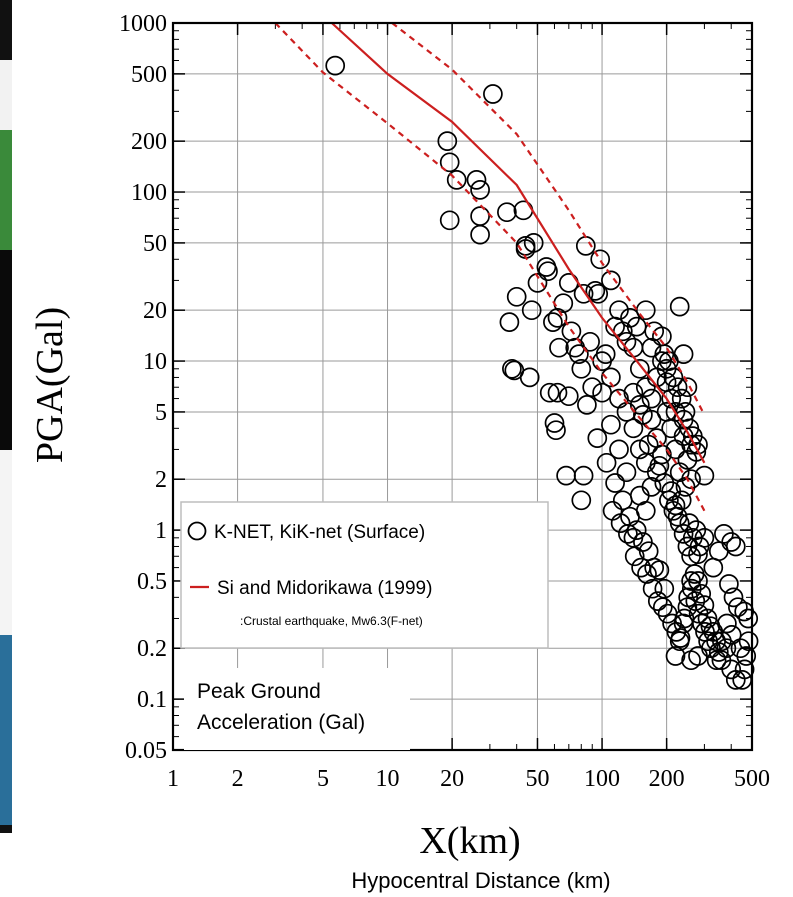 This screenshot has height=897, width=793. I want to click on x-tick-label: 500, so click(752, 779).